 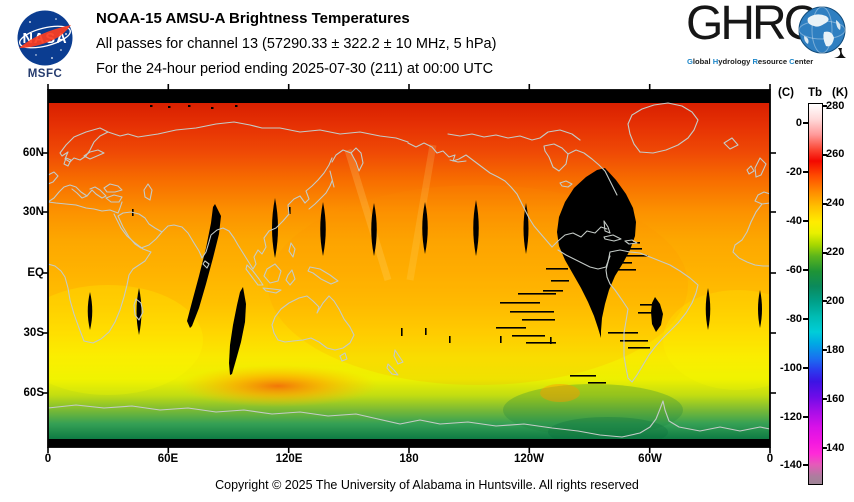 What do you see at coordinates (835, 203) in the screenshot?
I see `kelvin-label-240: 240` at bounding box center [835, 203].